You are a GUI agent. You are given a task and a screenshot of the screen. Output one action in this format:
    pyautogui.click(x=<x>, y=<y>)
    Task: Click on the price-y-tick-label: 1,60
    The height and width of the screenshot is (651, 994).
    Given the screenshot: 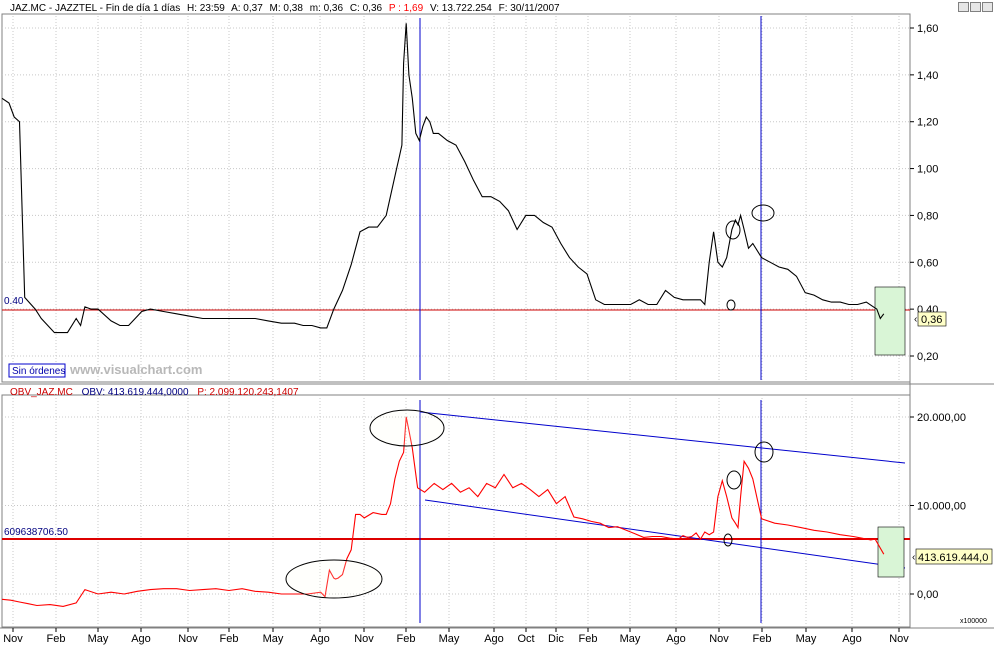 What is the action you would take?
    pyautogui.click(x=927, y=29)
    